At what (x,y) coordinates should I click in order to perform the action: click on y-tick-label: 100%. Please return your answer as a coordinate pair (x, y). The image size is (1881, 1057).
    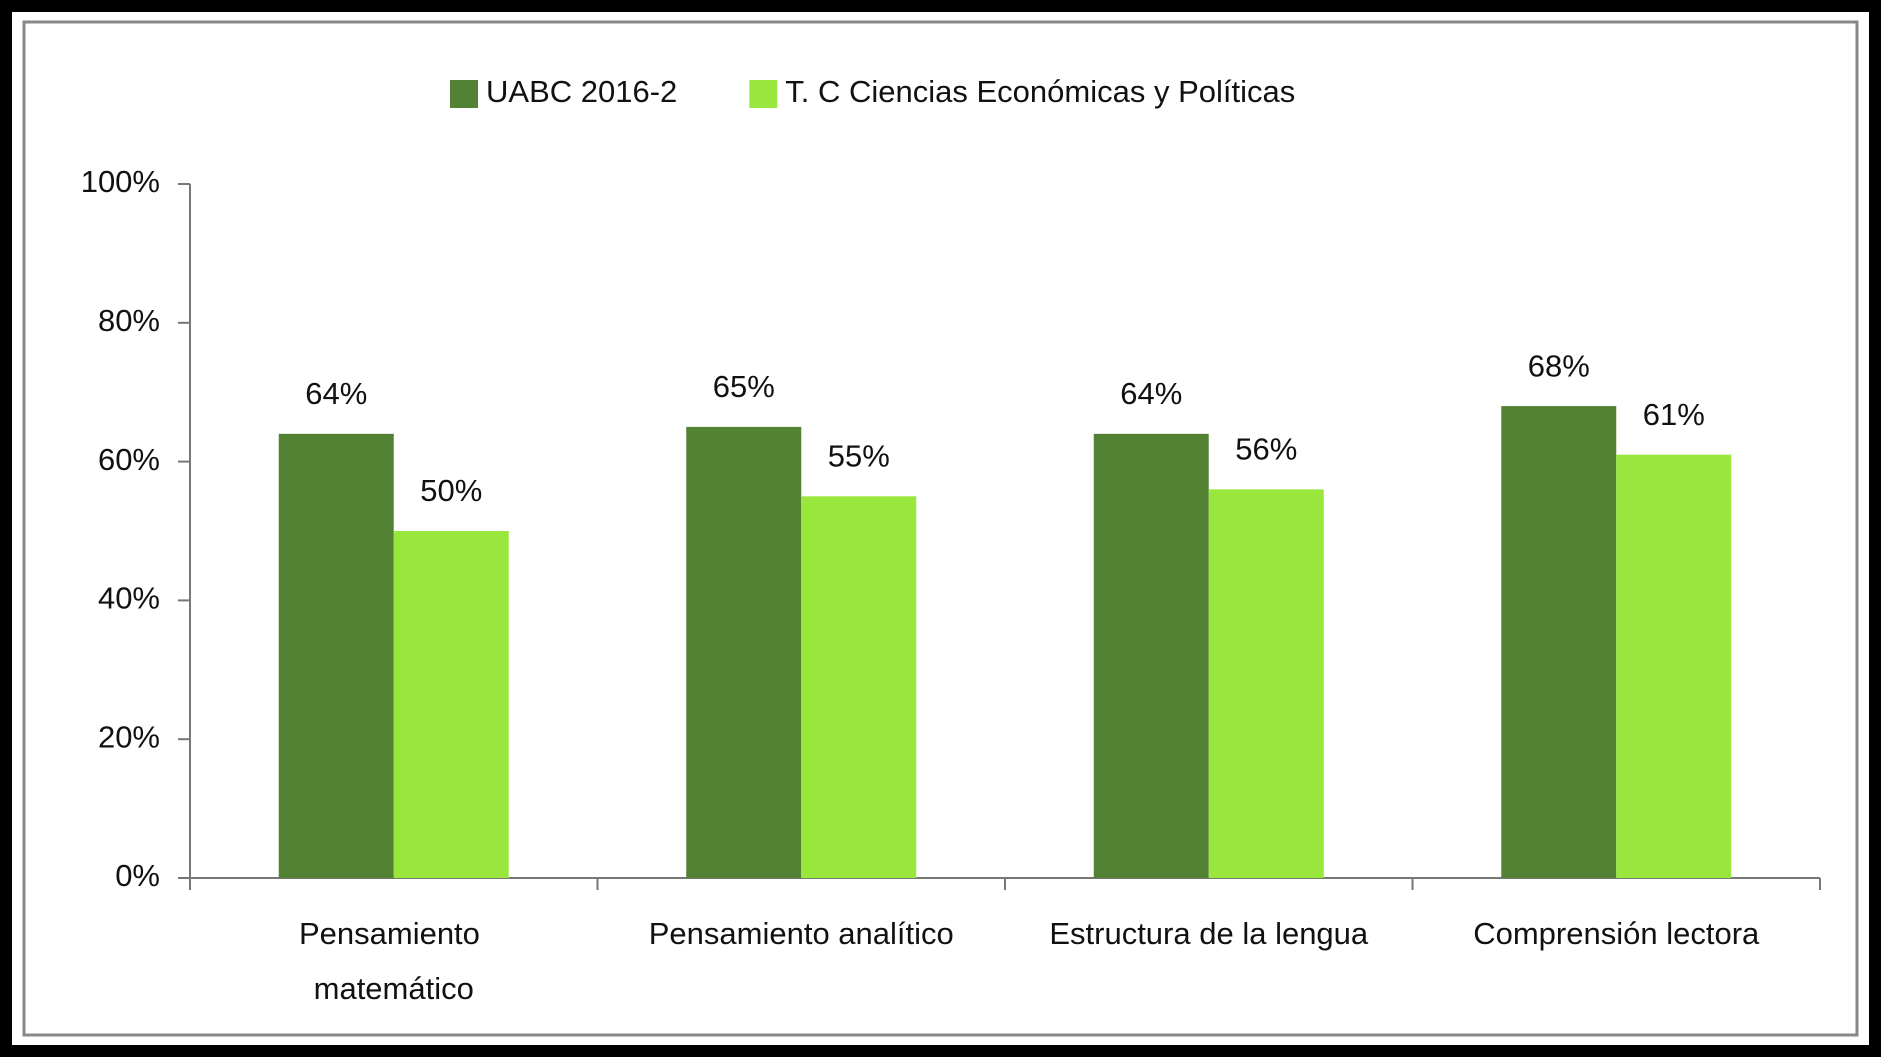
    Looking at the image, I should click on (120, 181).